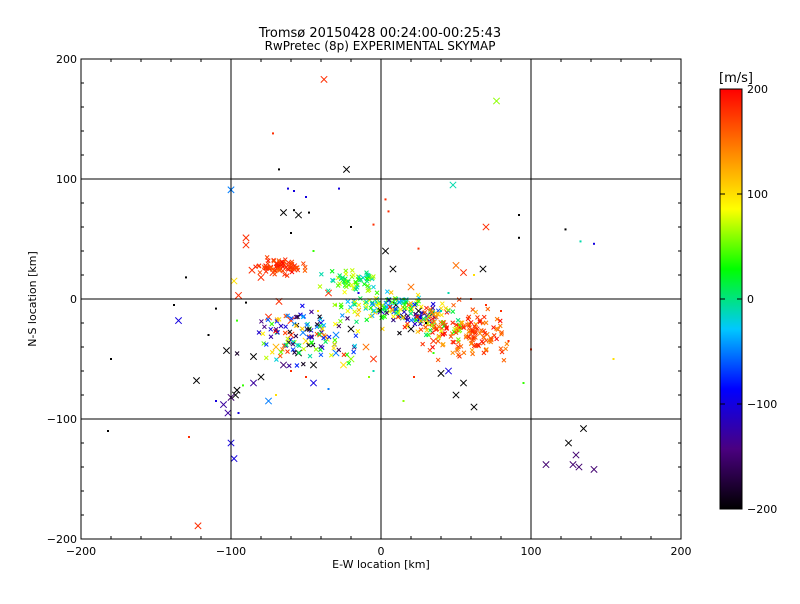 Image resolution: width=800 pixels, height=604 pixels. I want to click on colorbar-gradient, so click(731, 299).